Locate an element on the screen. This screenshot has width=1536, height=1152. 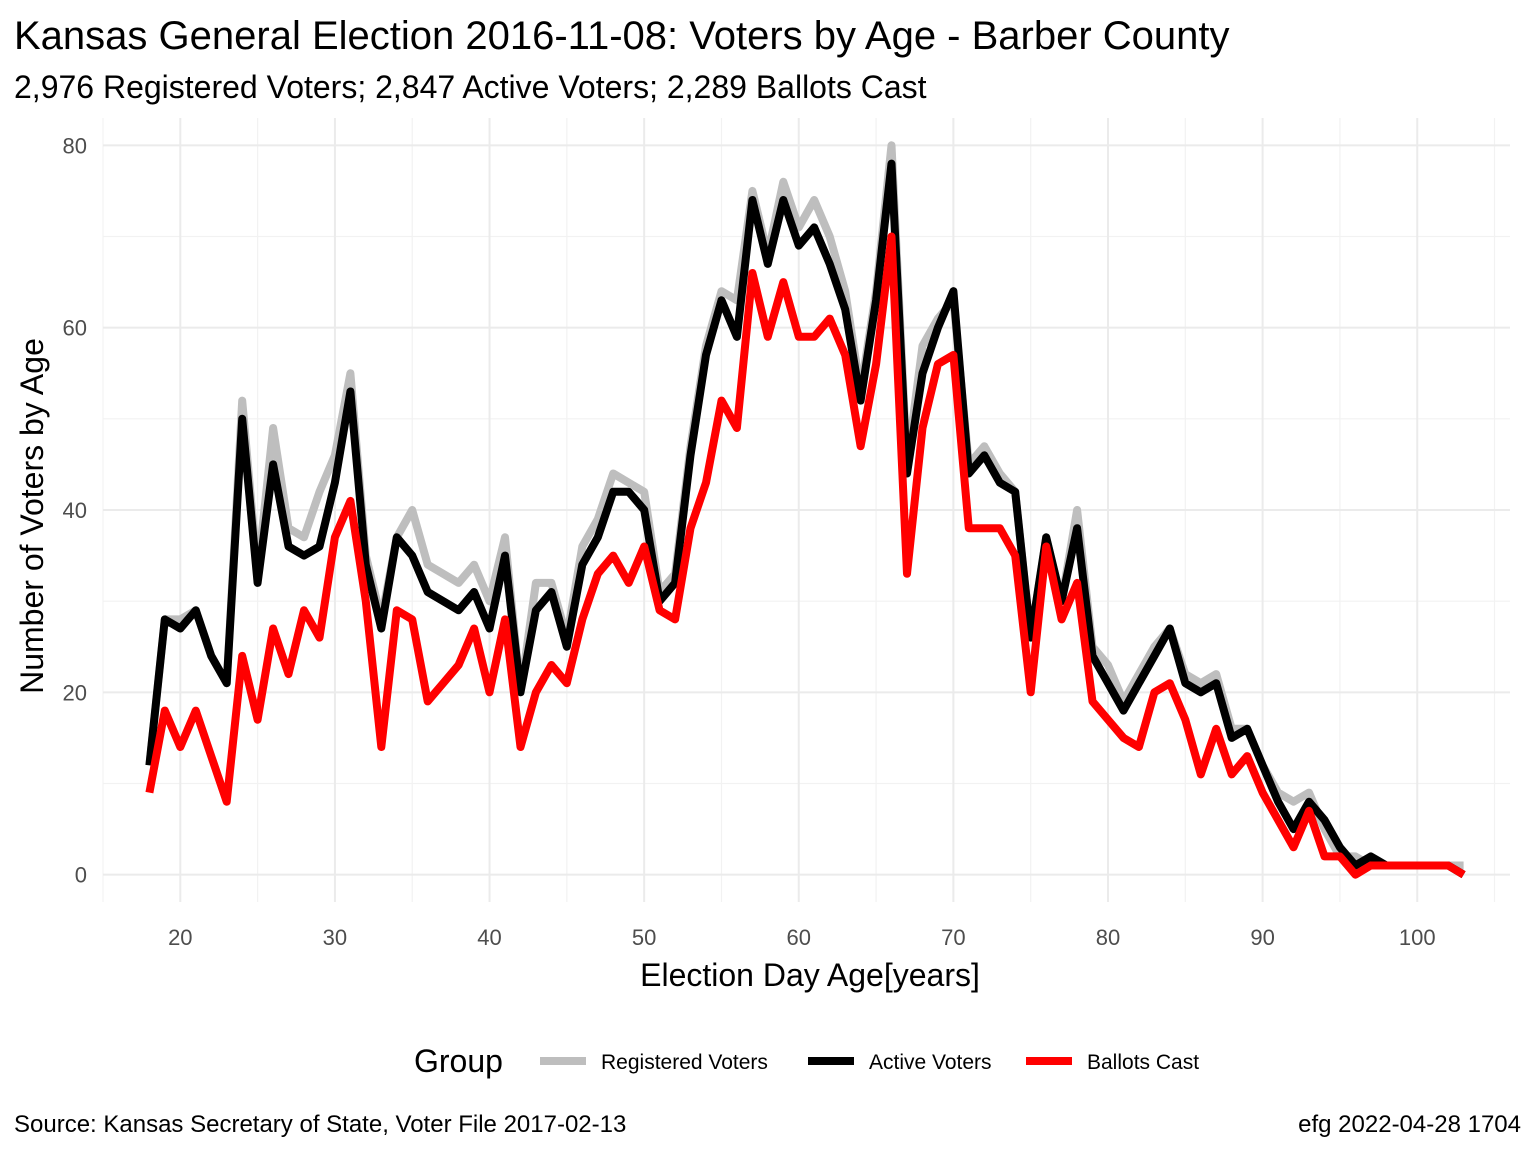
x-tick-labels: 20 30 40 50 60 70 80 90 100 is located at coordinates (802, 937).